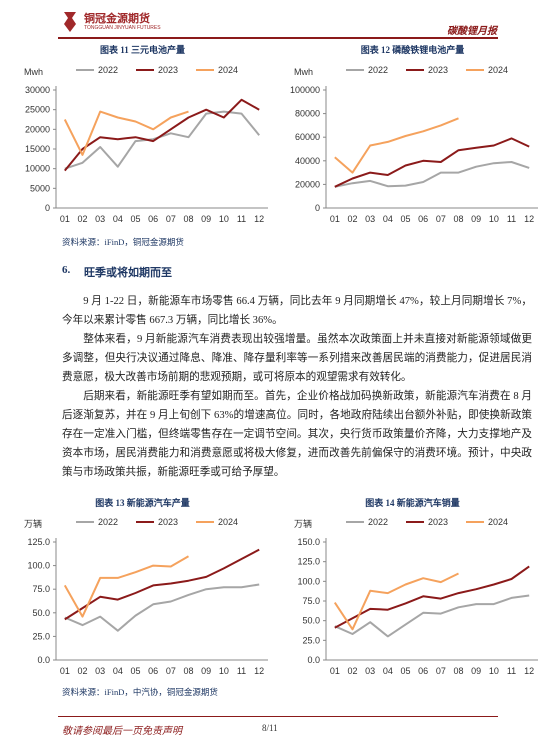 Image resolution: width=559 pixels, height=742 pixels. I want to click on y-tick-label: 5000, so click(40, 188).